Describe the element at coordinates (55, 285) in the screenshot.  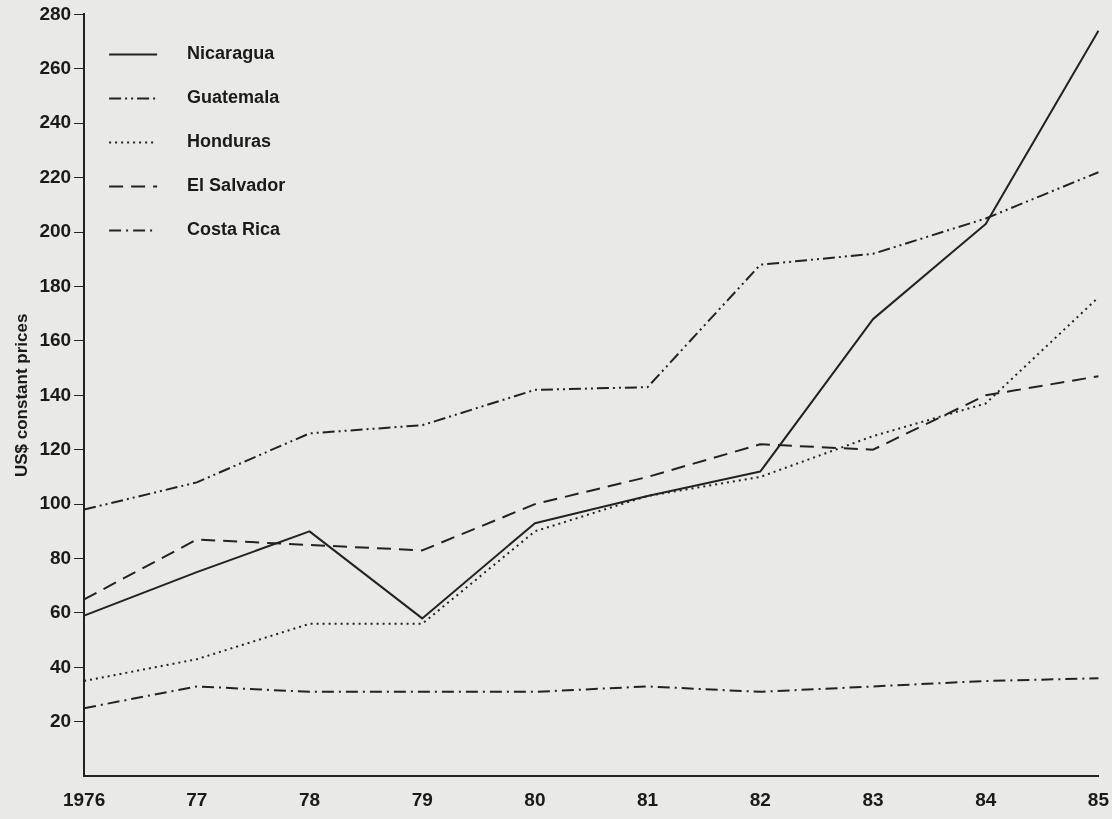
I see `y-tick-label: 180` at that location.